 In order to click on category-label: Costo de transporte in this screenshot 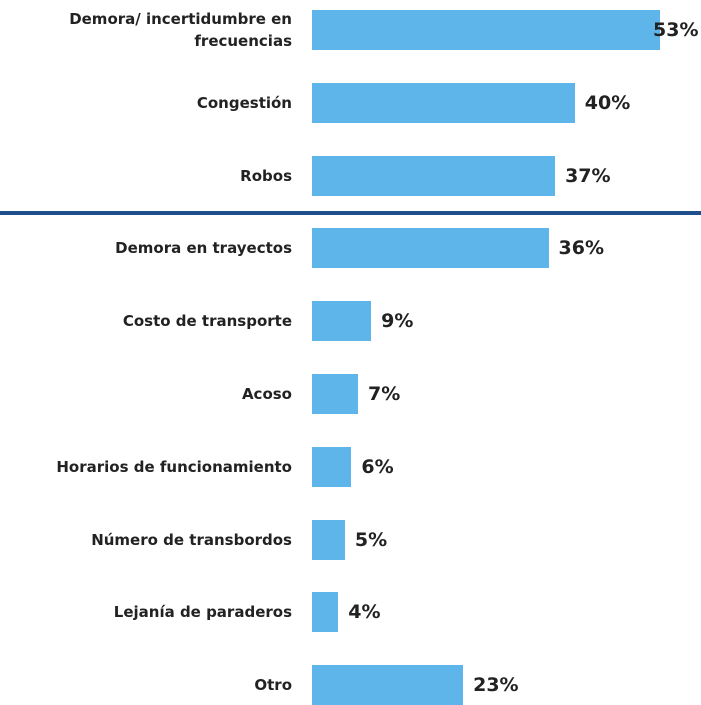, I will do `click(207, 321)`.